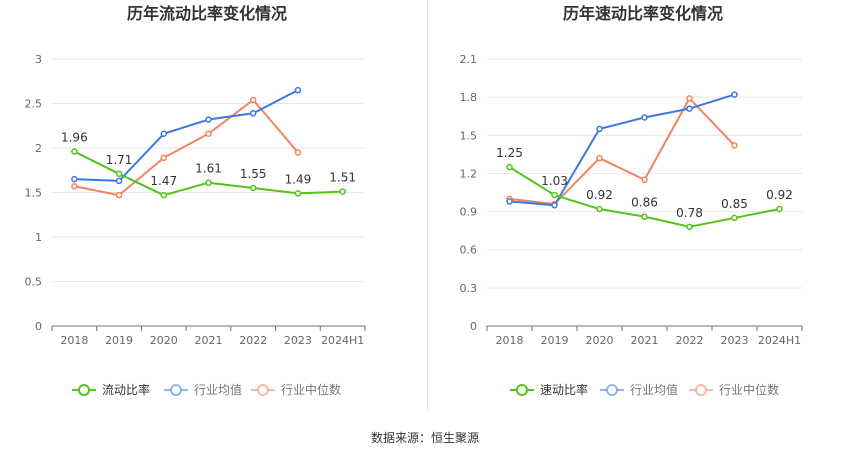 This screenshot has height=459, width=850. What do you see at coordinates (509, 153) in the screenshot?
I see `data-label: 1.25` at bounding box center [509, 153].